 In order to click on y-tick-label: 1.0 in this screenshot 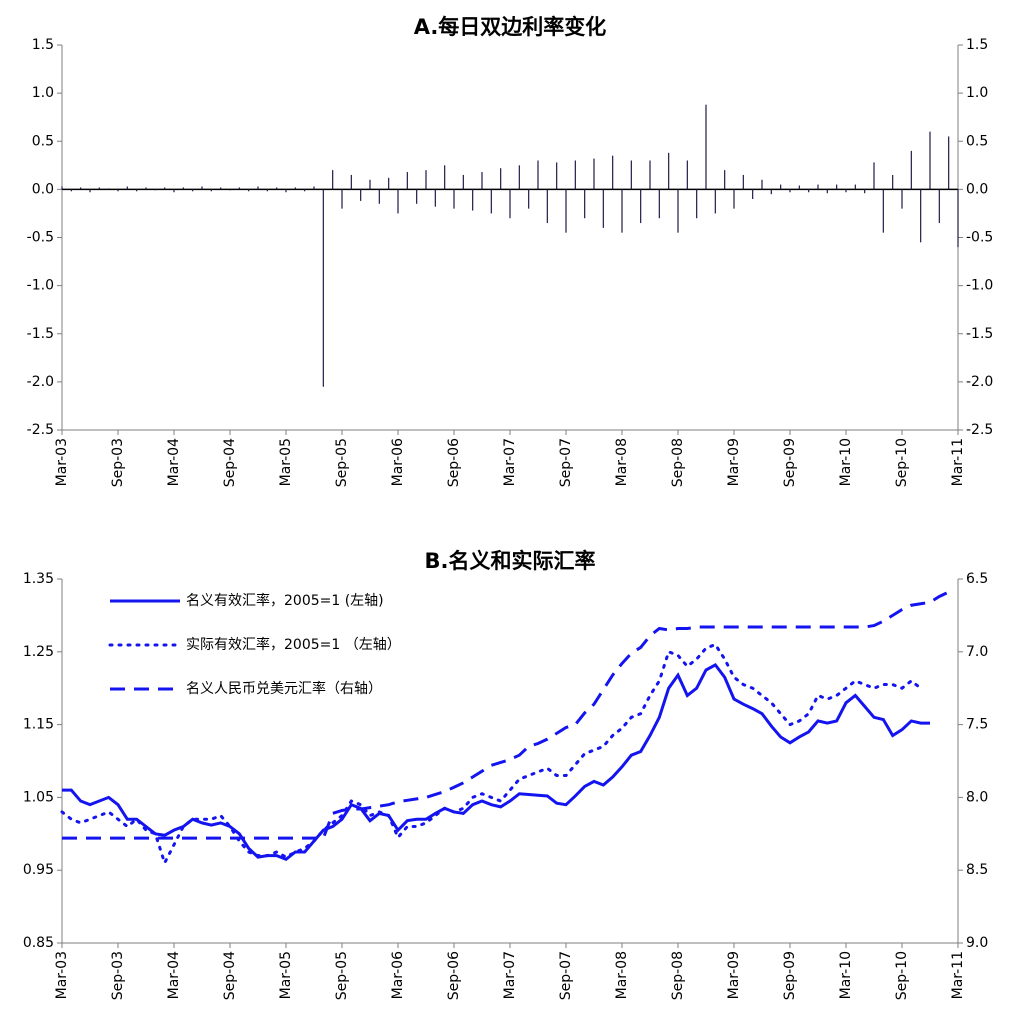, I will do `click(43, 93)`.